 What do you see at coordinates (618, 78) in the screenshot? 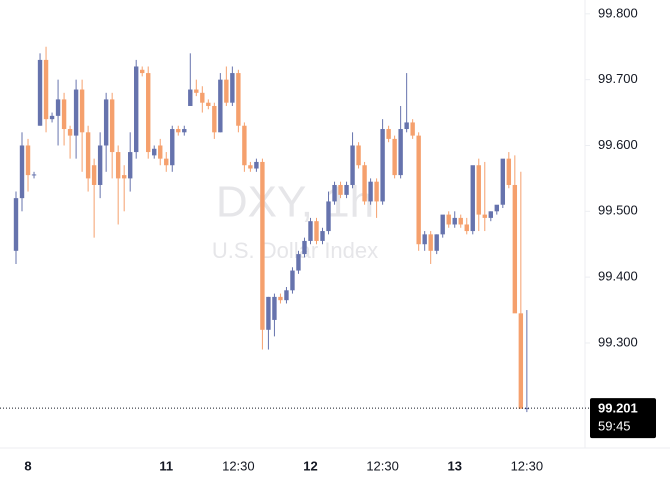
I see `y-tick-label: 99.700` at bounding box center [618, 78].